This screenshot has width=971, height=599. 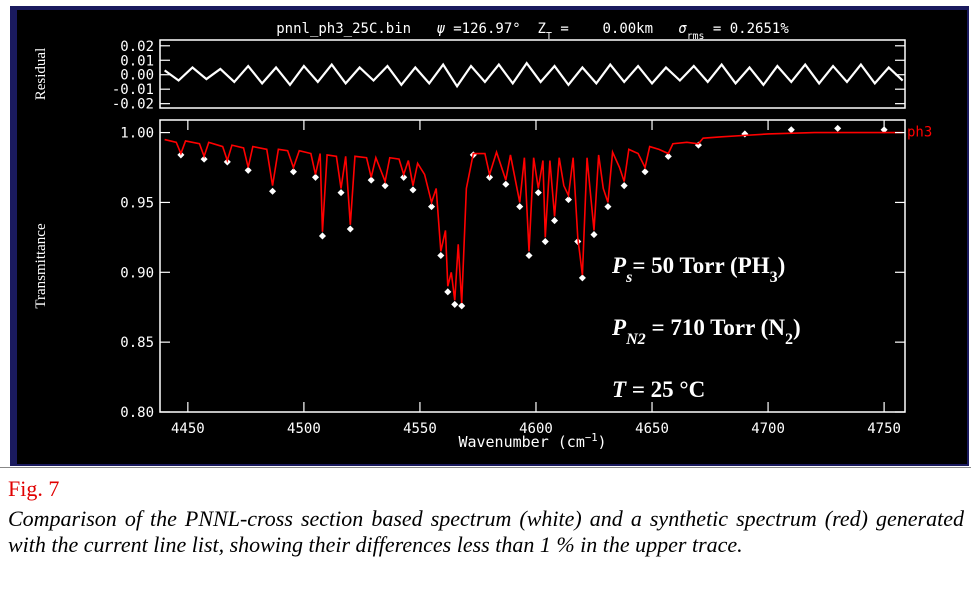 I want to click on text-part: Wavenumber (cm, so click(x=521, y=442).